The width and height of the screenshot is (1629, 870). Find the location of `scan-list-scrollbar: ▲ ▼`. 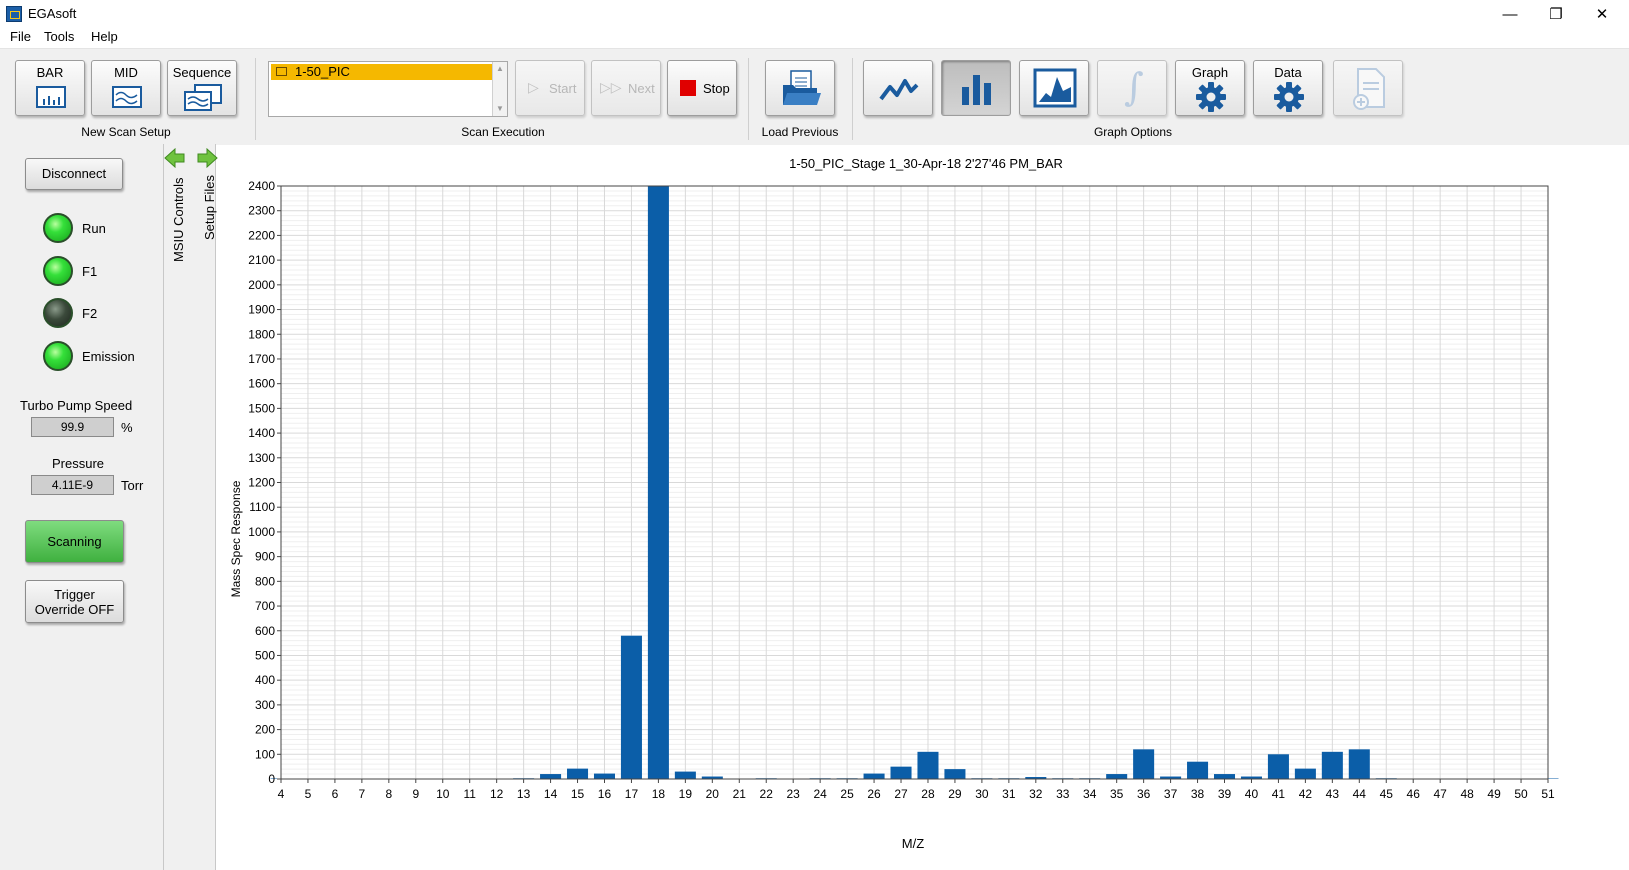

scan-list-scrollbar: ▲ ▼ is located at coordinates (499, 89).